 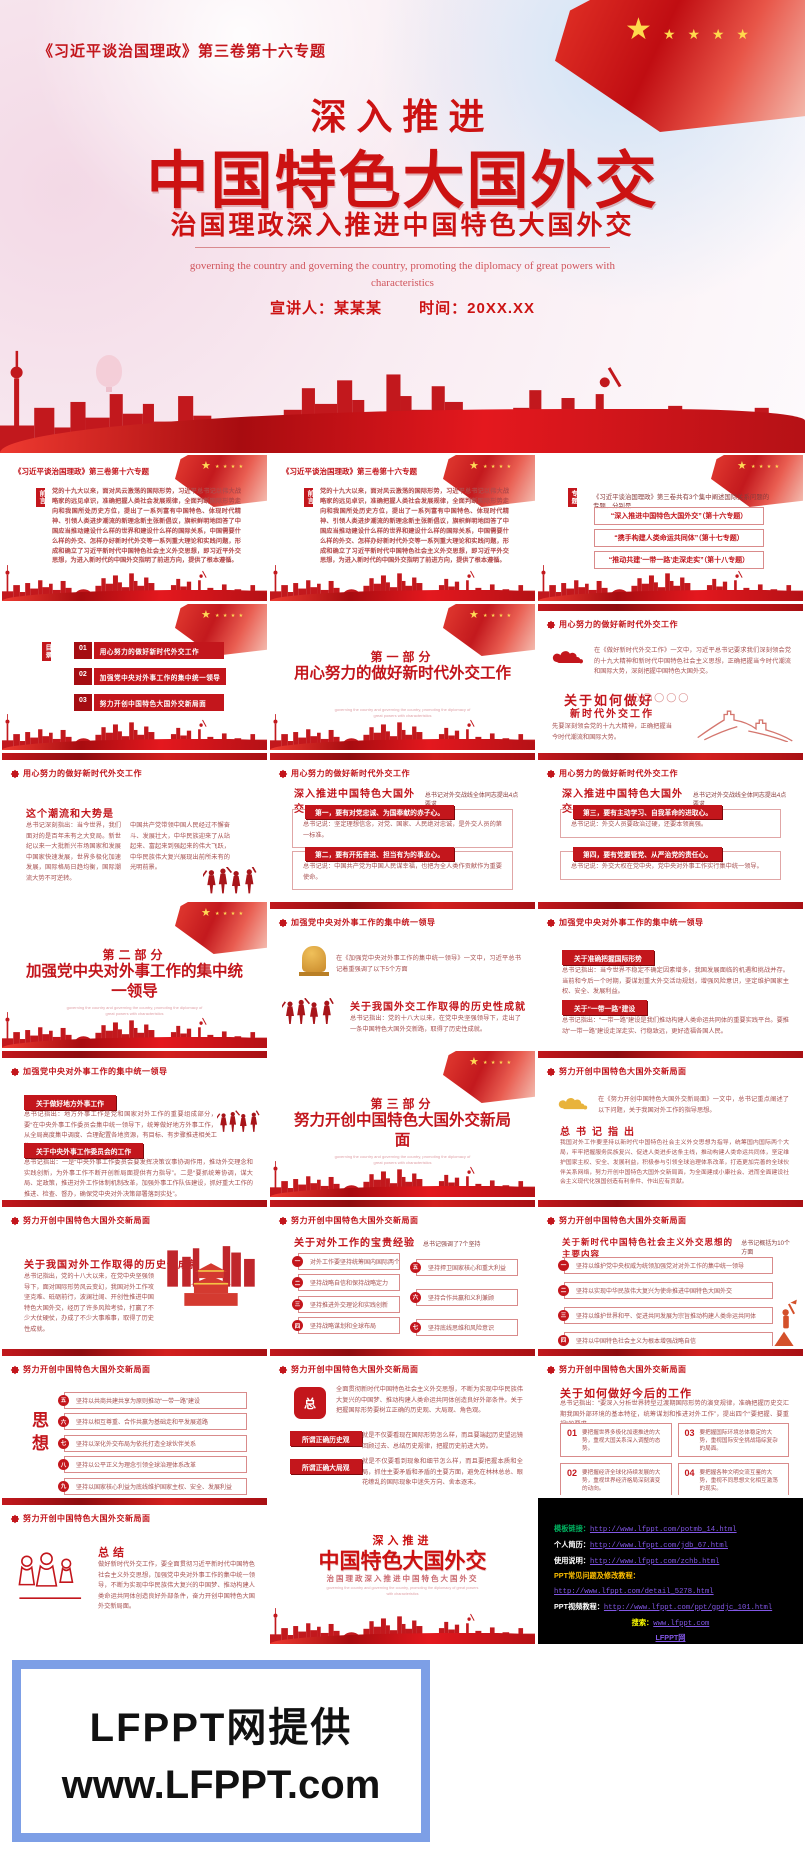 What do you see at coordinates (402, 1578) in the screenshot?
I see `closing-subtitle: 治国理政深入推进中国特色大国外交` at bounding box center [402, 1578].